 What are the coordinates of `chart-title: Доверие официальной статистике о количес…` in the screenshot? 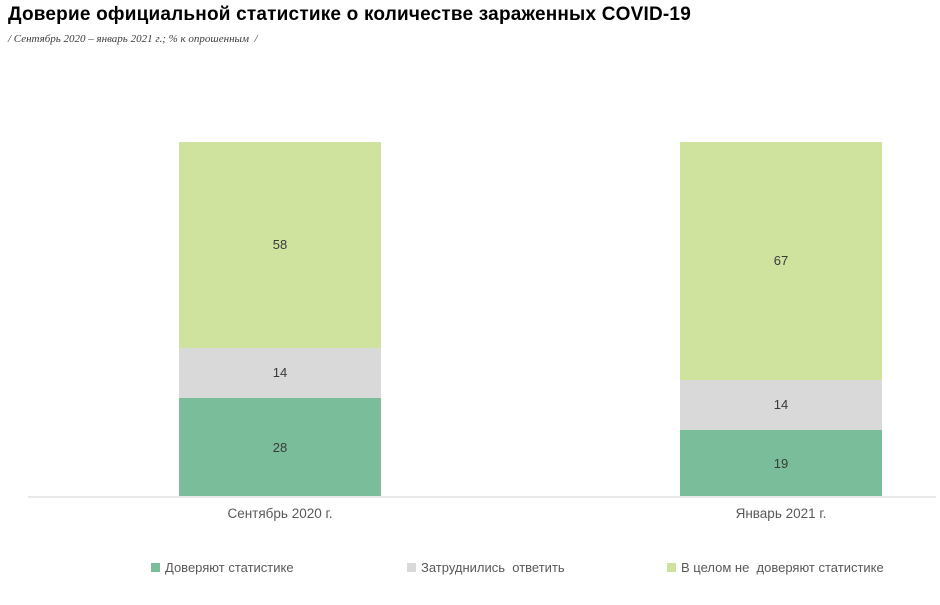 It's located at (349, 14).